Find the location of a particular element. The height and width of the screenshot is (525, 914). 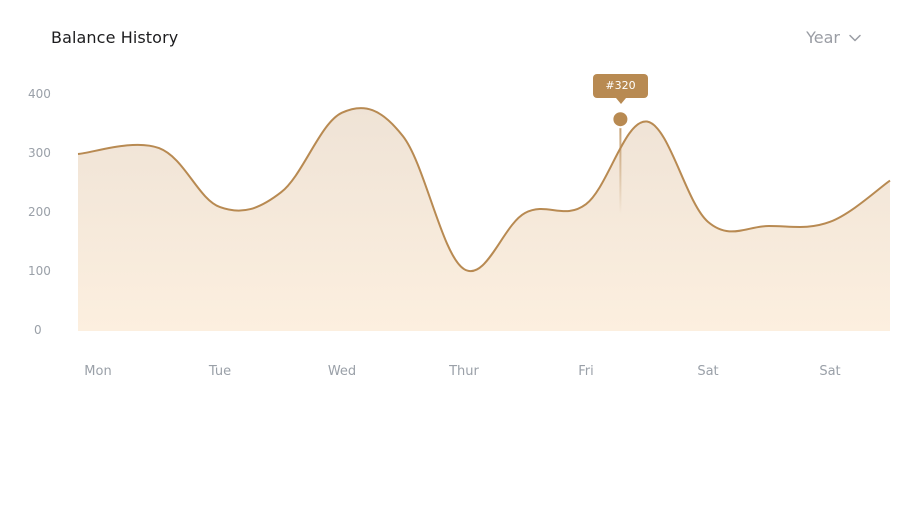

period-dropdown: Year is located at coordinates (834, 37).